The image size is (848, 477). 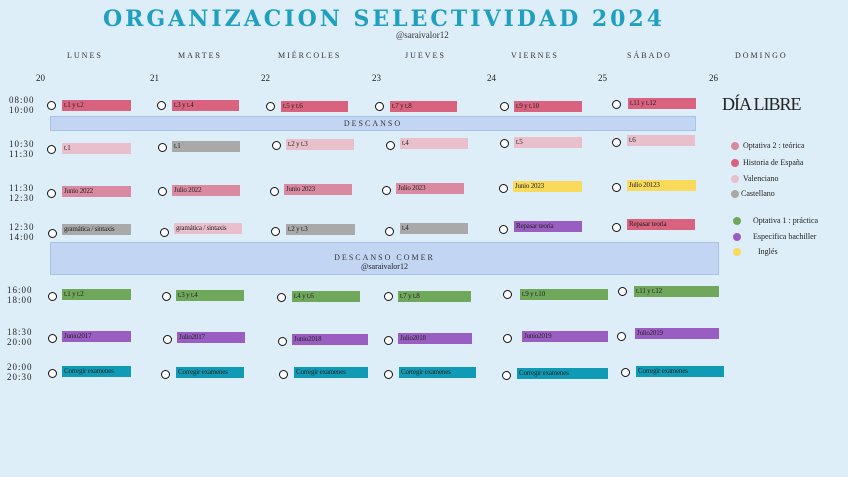 What do you see at coordinates (548, 142) in the screenshot?
I see `task-block: t.5` at bounding box center [548, 142].